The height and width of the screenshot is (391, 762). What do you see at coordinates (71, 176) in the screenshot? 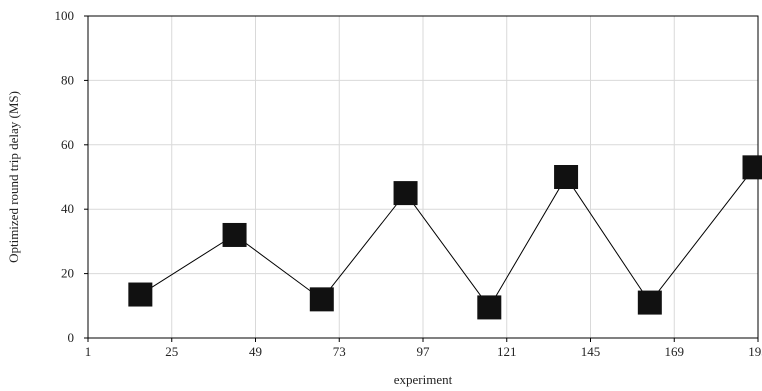
I see `y-axis-ticks: 0 20 40 60 80 100` at bounding box center [71, 176].